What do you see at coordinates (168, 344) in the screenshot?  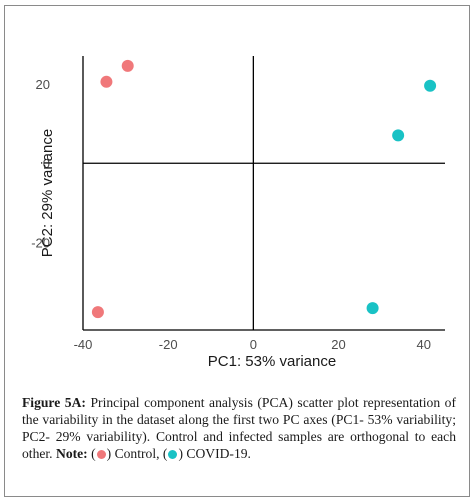 I see `x-tick-label: -20` at bounding box center [168, 344].